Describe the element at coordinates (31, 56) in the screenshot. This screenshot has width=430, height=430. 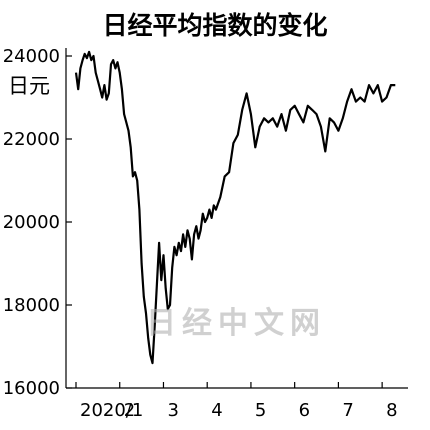
I see `y-tick-label: 24000` at that location.